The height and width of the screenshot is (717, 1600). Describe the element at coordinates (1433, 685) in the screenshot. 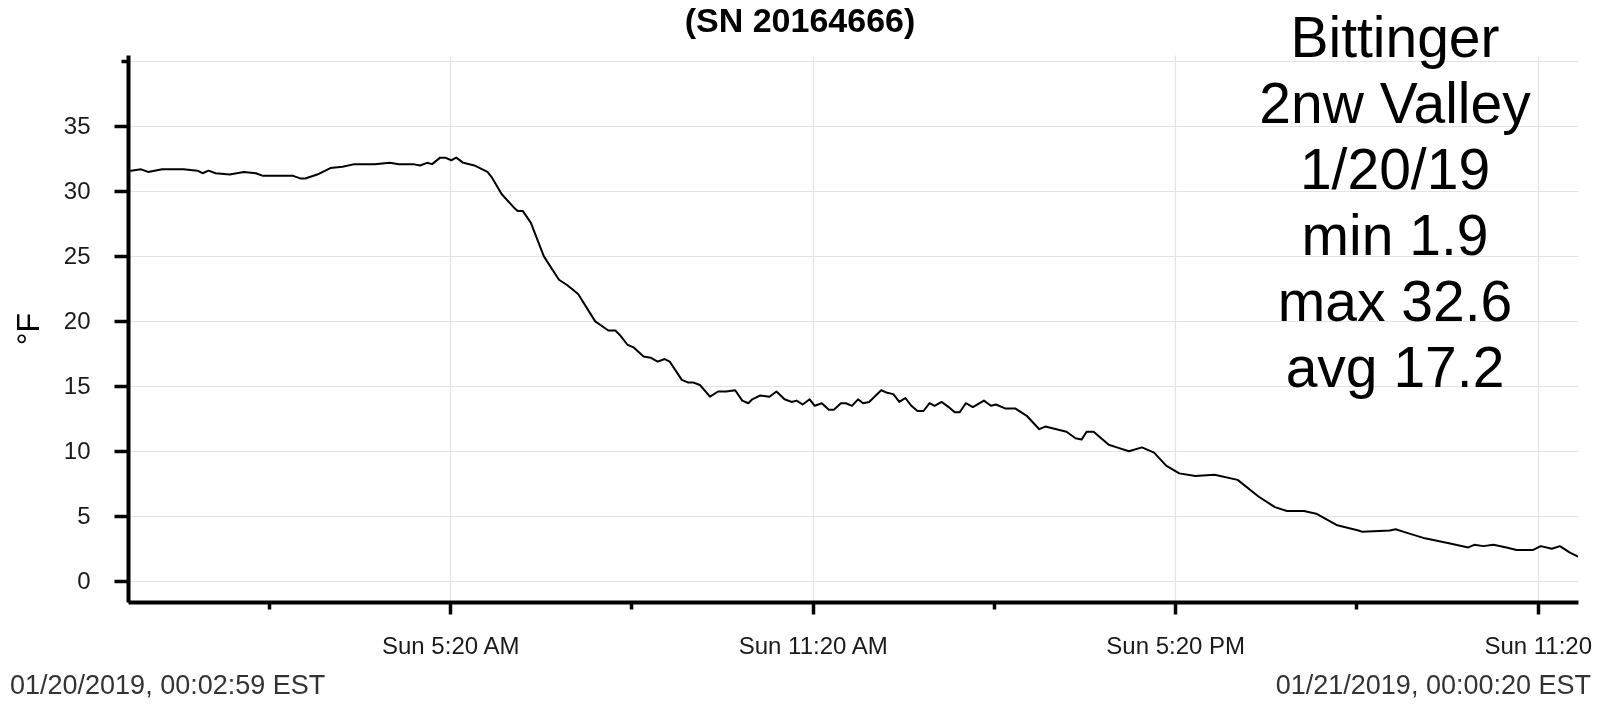

I see `text: 01/21/2019, 00:00:20 EST` at that location.